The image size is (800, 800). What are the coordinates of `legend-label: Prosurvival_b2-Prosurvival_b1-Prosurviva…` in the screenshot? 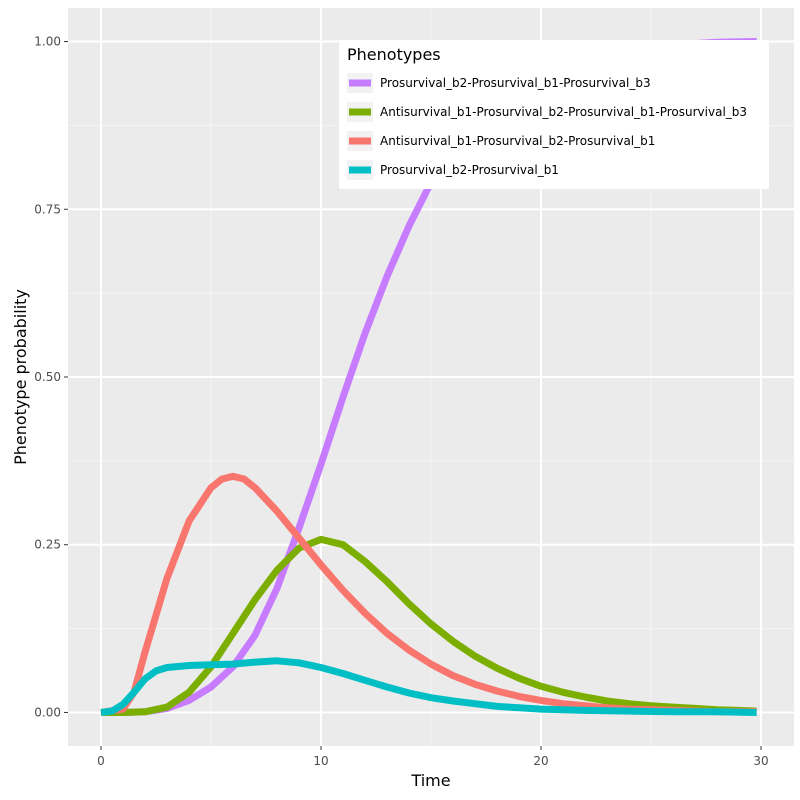 It's located at (515, 83).